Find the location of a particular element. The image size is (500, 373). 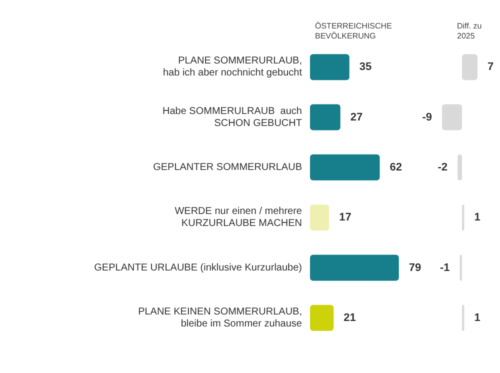

data-label: -9 is located at coordinates (427, 117).